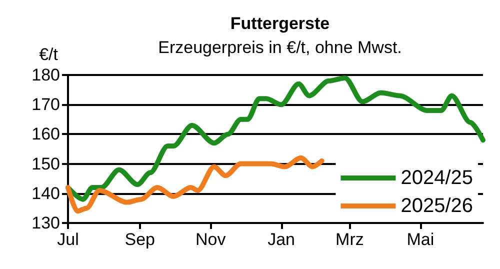 Image resolution: width=500 pixels, height=269 pixels. Describe the element at coordinates (420, 239) in the screenshot. I see `x-tick-label: Mai` at that location.